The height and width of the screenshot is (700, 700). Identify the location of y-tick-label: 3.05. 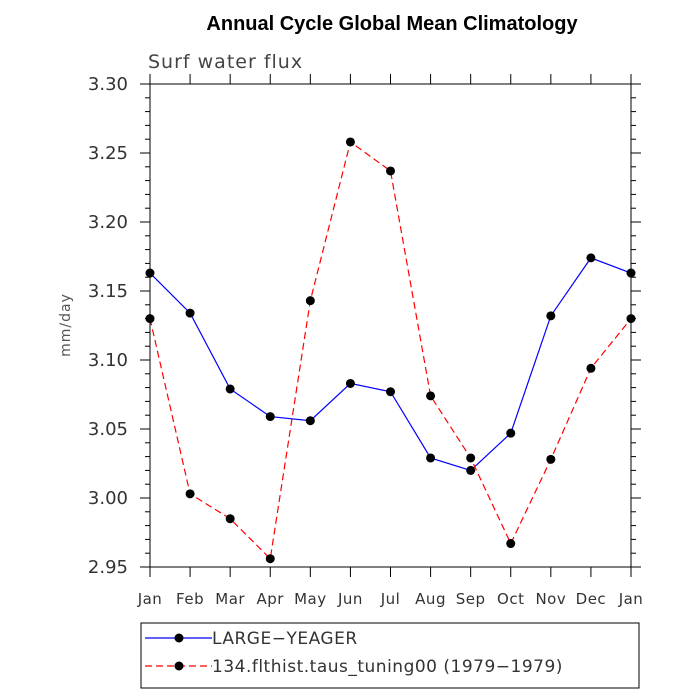
(108, 429).